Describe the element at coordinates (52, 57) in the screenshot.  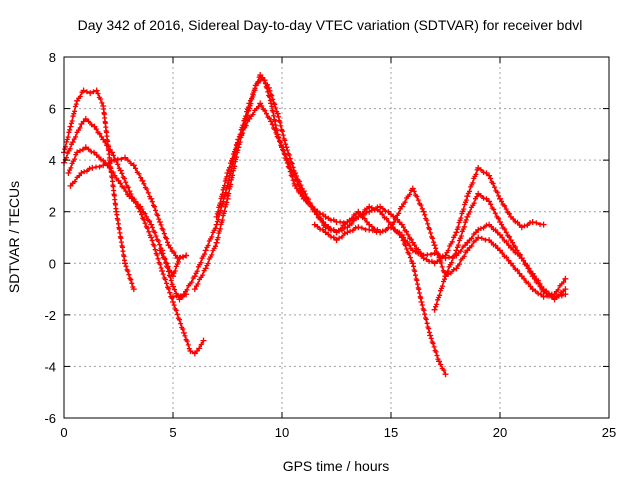
I see `y-tick-label: 8` at that location.